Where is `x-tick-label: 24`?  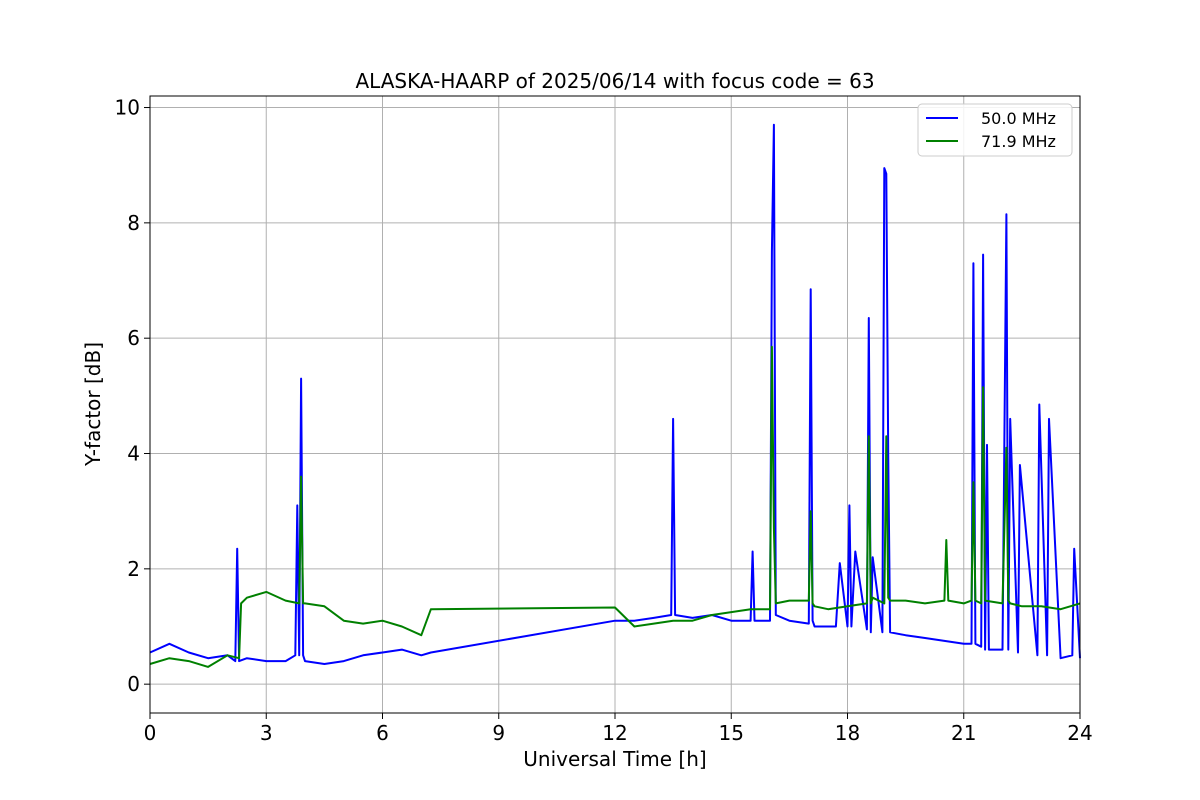 x-tick-label: 24 is located at coordinates (1079, 733).